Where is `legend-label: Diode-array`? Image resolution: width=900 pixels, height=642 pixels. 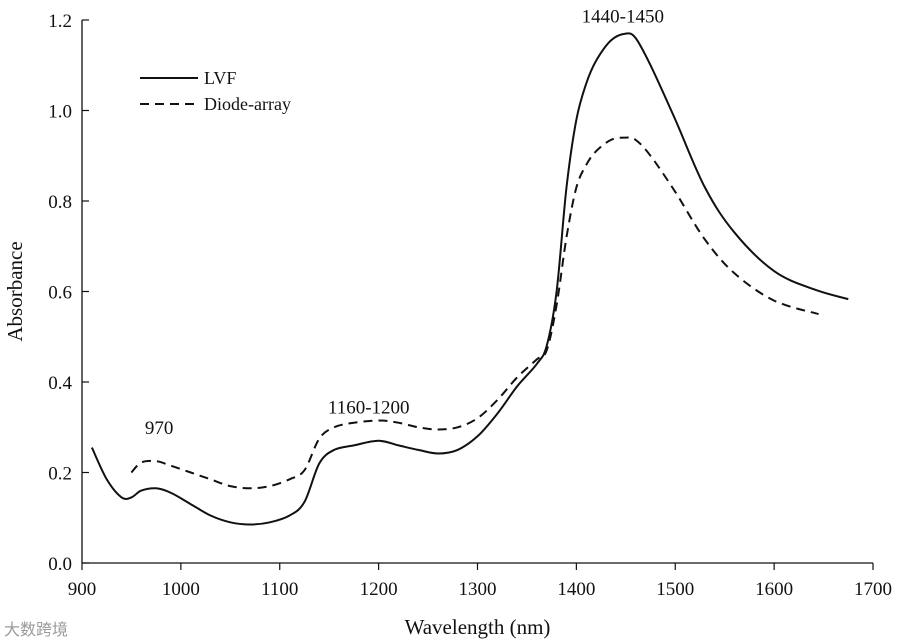 legend-label: Diode-array is located at coordinates (247, 104).